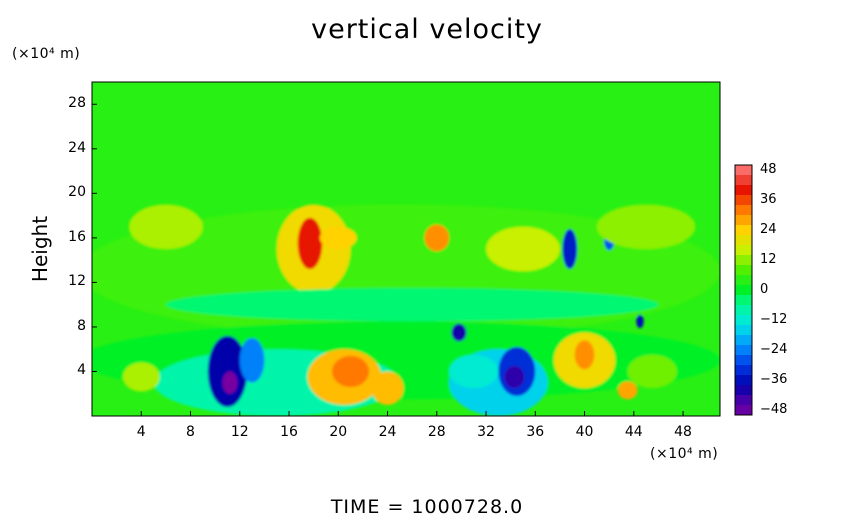  What do you see at coordinates (774, 319) in the screenshot?
I see `colorbar-tick-label: −12` at bounding box center [774, 319].